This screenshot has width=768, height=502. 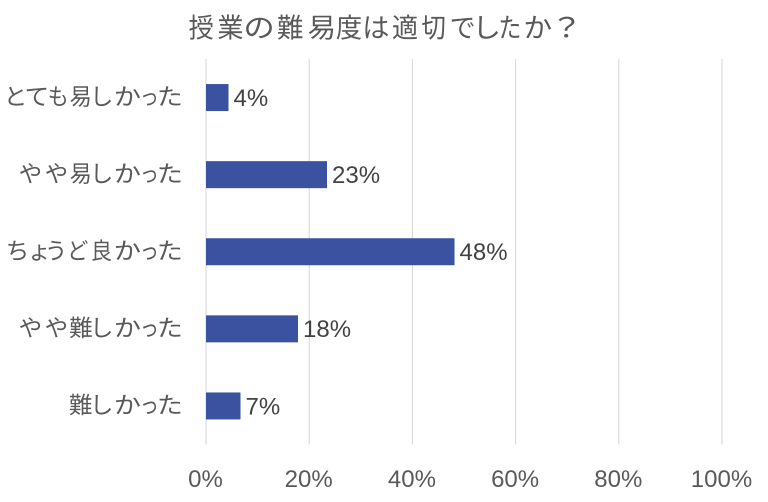 I want to click on svg-text: 100%, so click(x=721, y=479).